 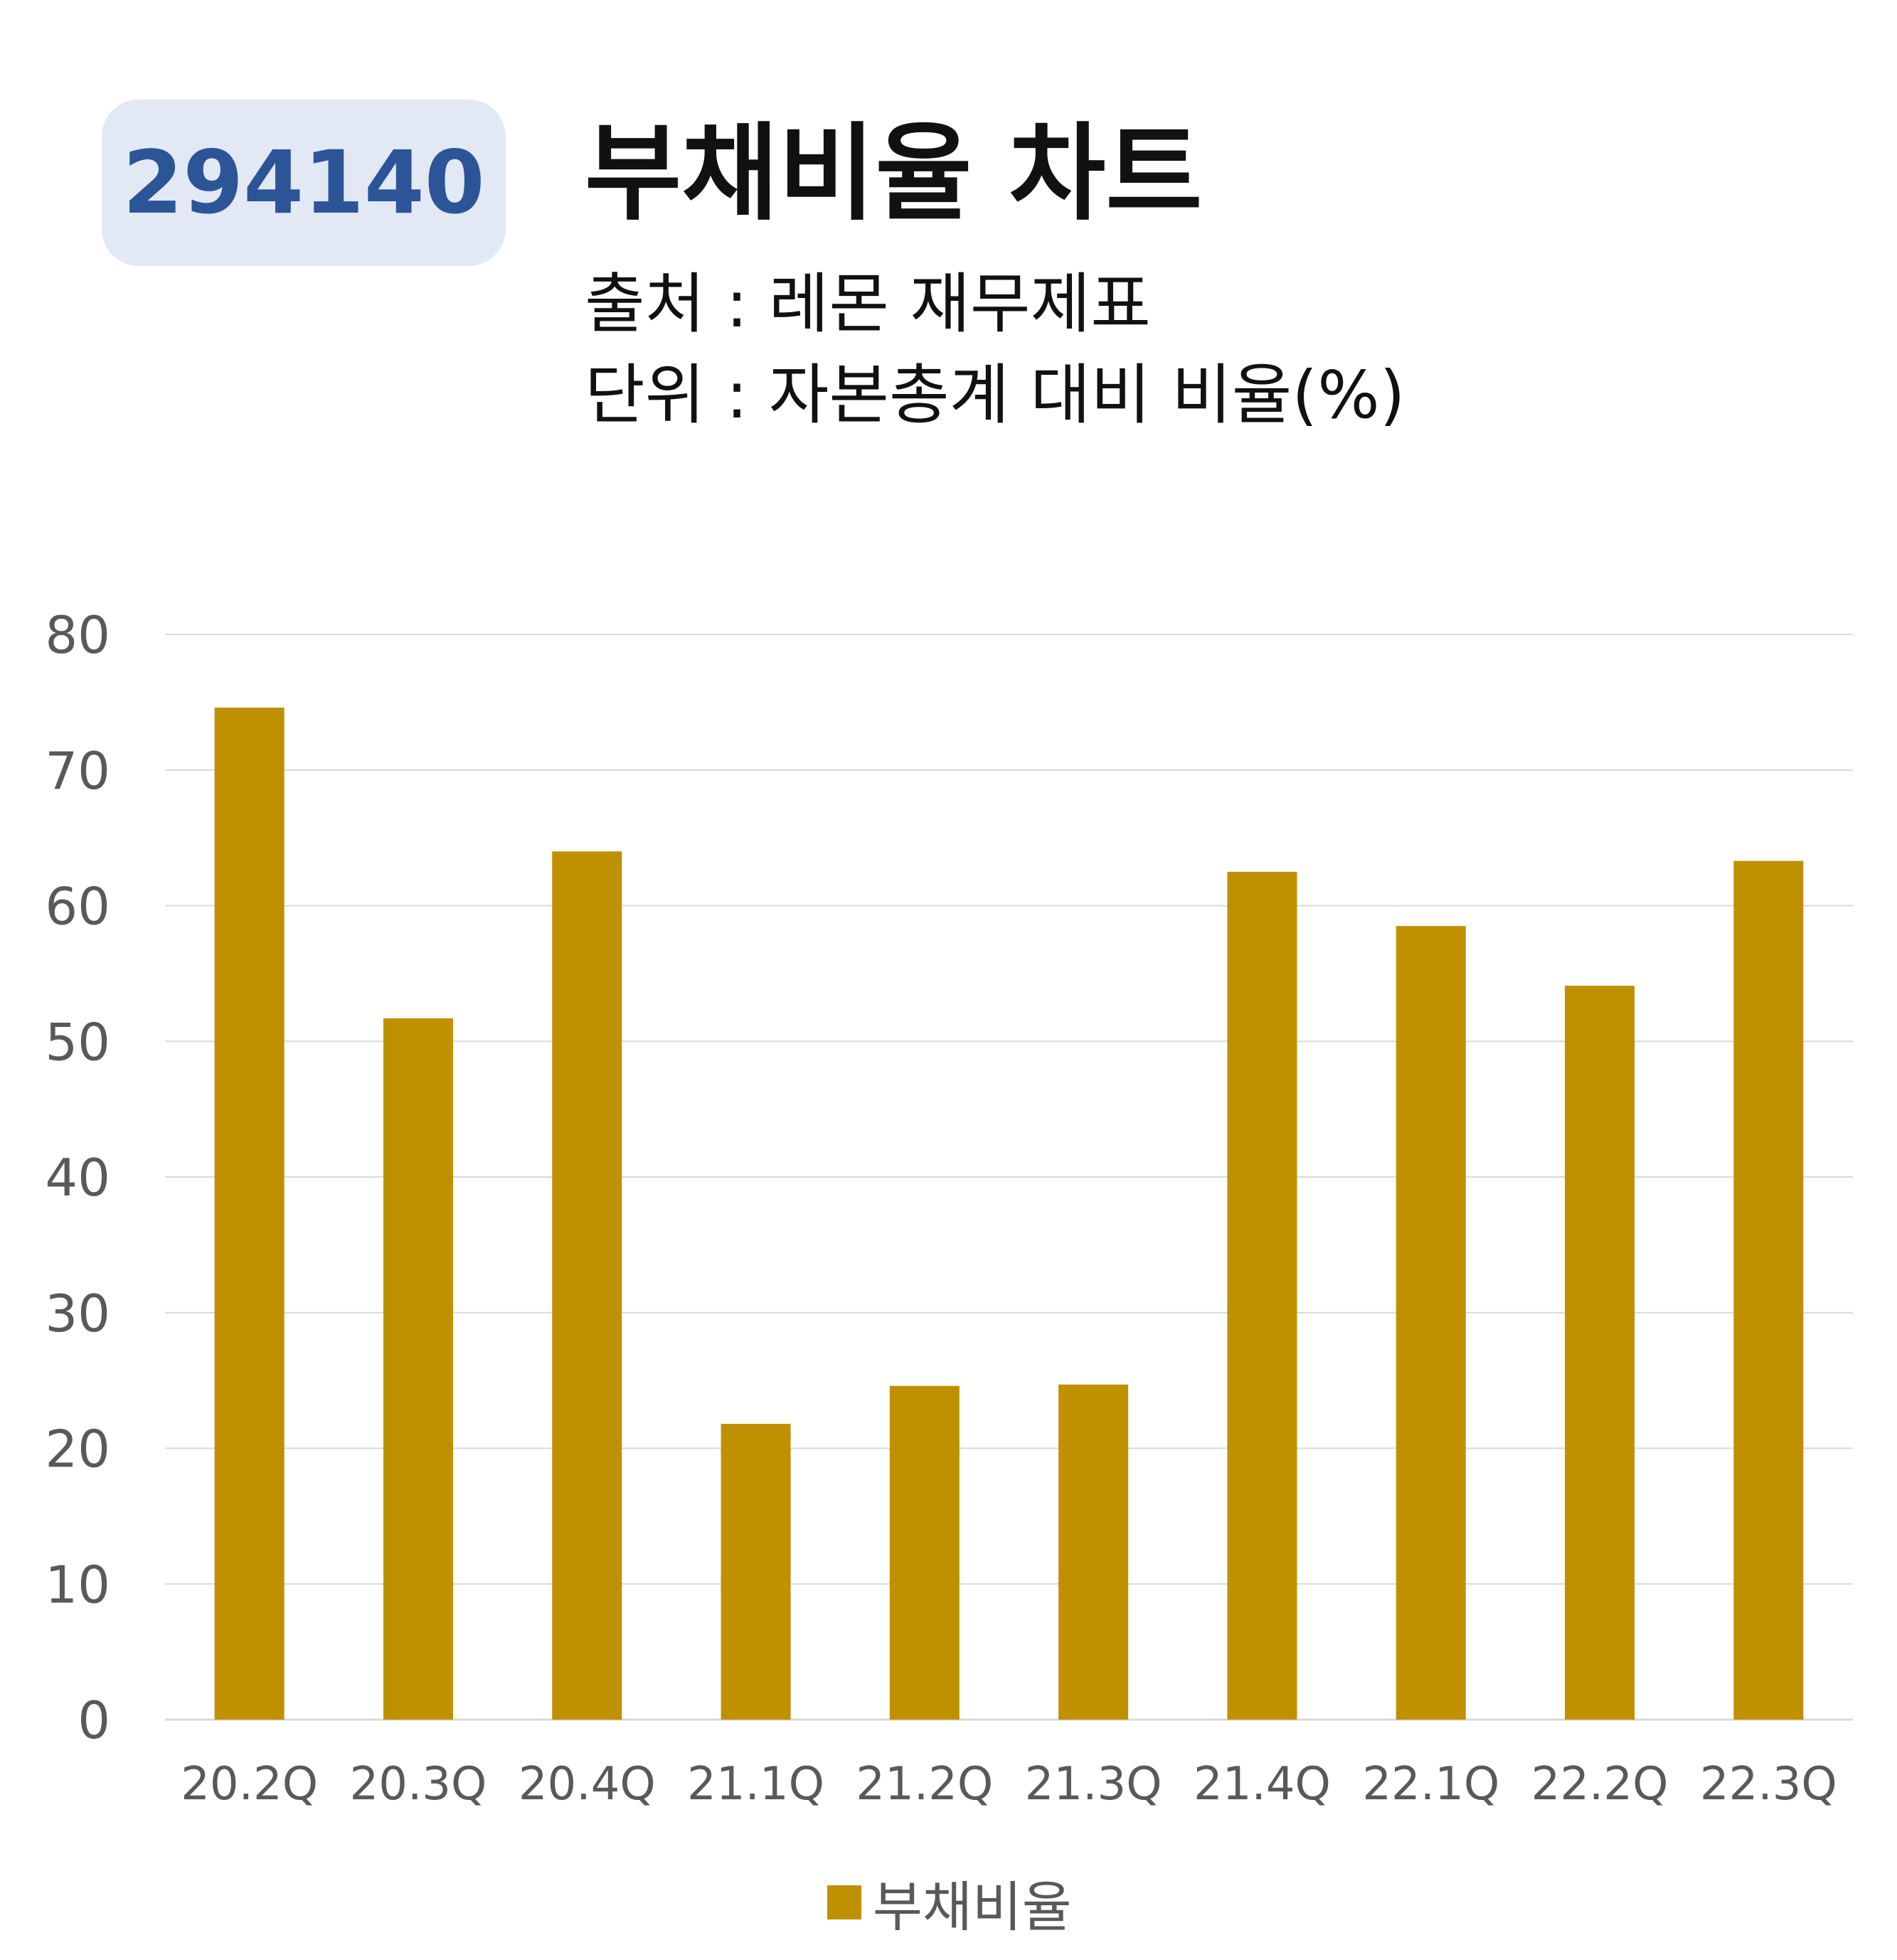 I want to click on x-tick-label: 22.3Q, so click(x=1769, y=1784).